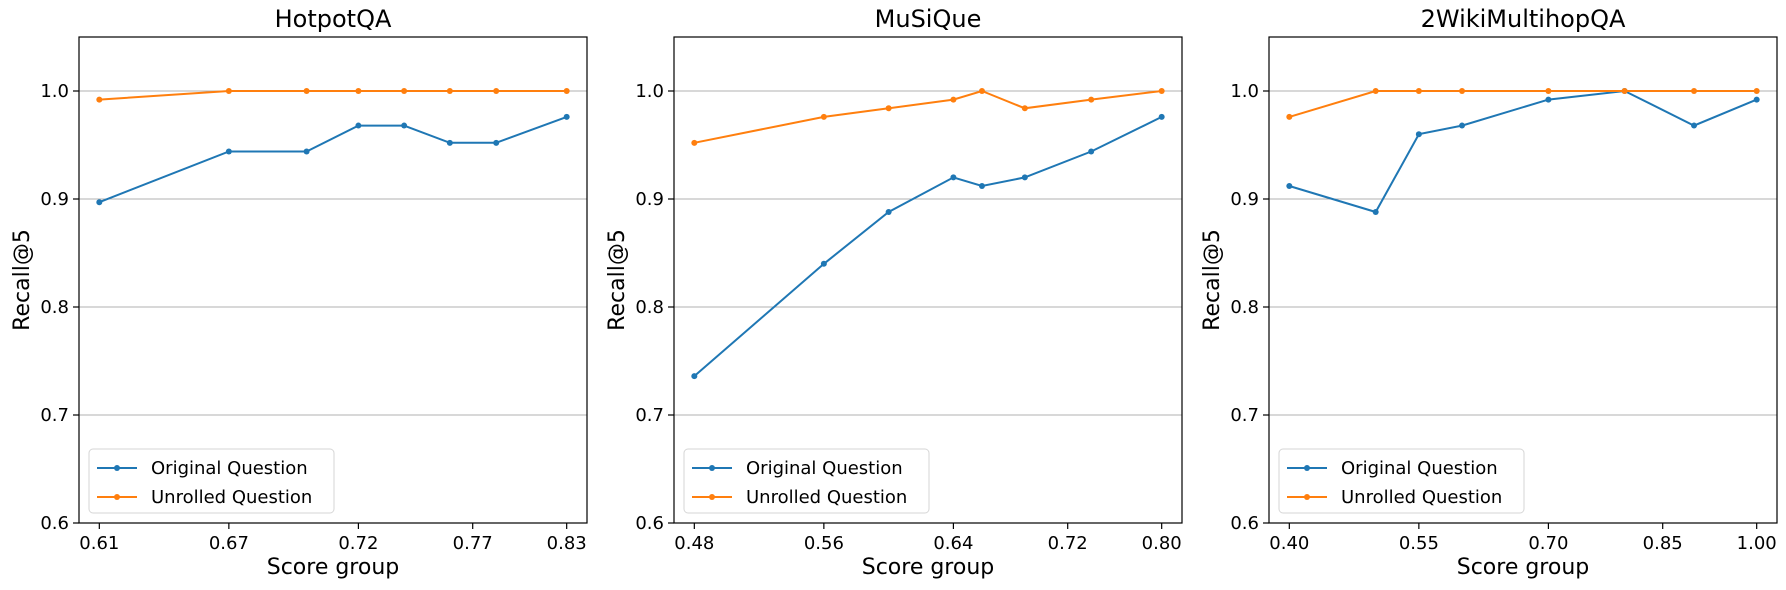 This screenshot has width=1786, height=590. Describe the element at coordinates (1162, 543) in the screenshot. I see `x-tick-label: 0.80` at that location.